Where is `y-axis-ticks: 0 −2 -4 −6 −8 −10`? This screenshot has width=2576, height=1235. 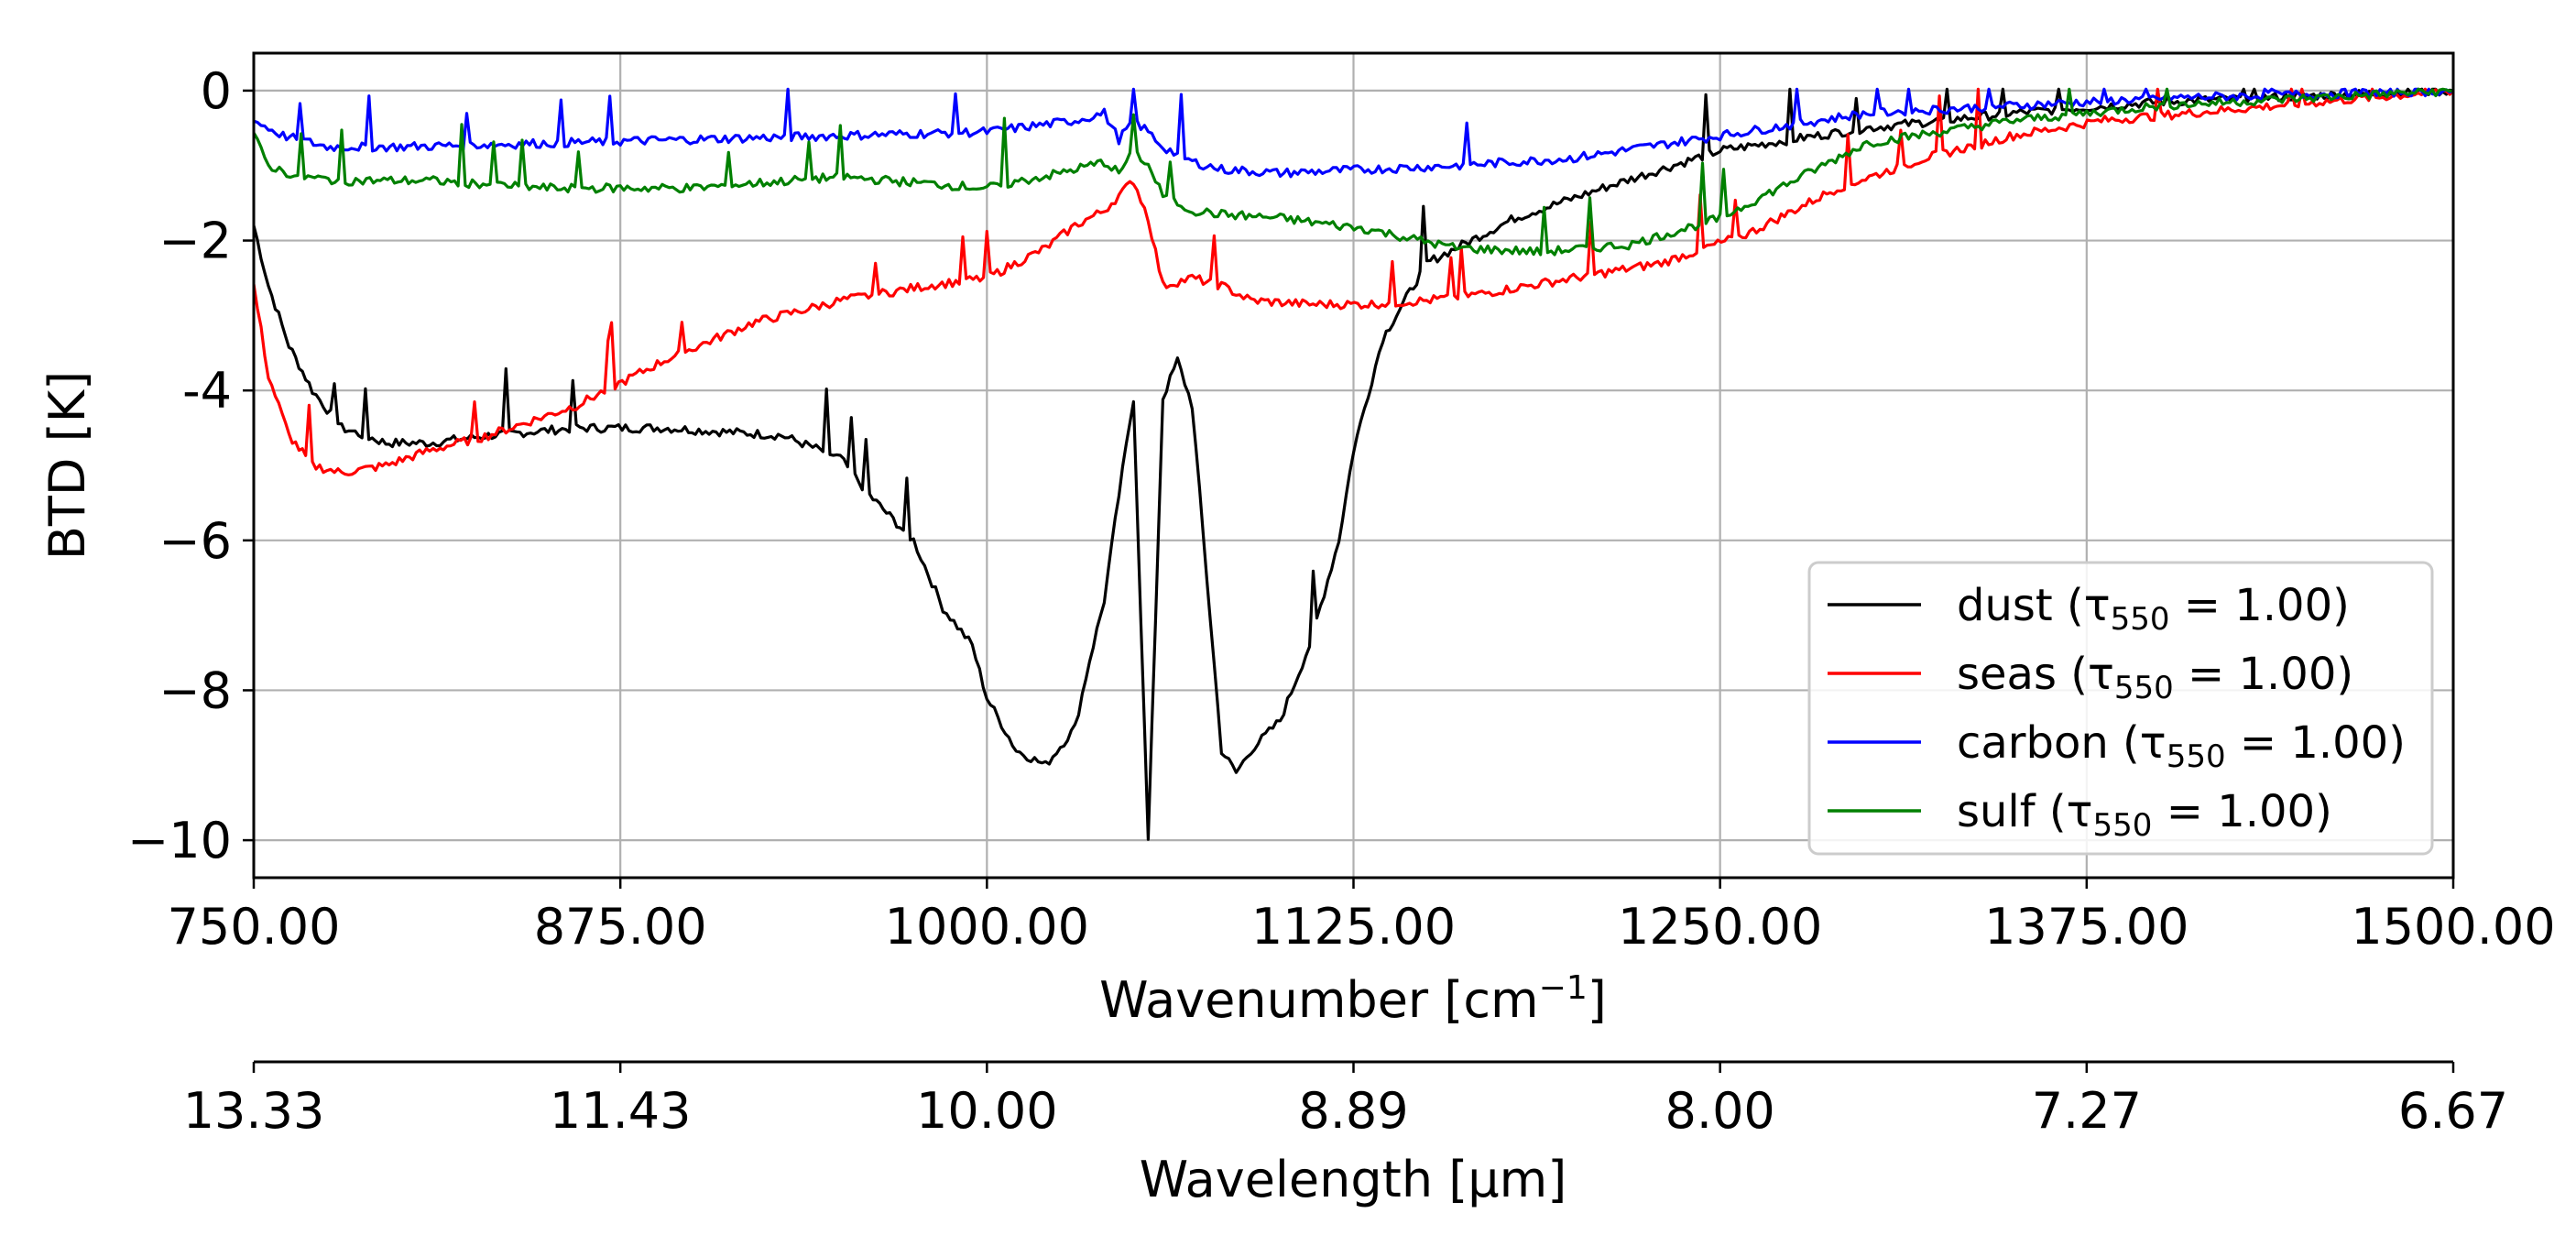
y-axis-ticks: 0 −2 -4 −6 −8 −10 is located at coordinates (191, 465).